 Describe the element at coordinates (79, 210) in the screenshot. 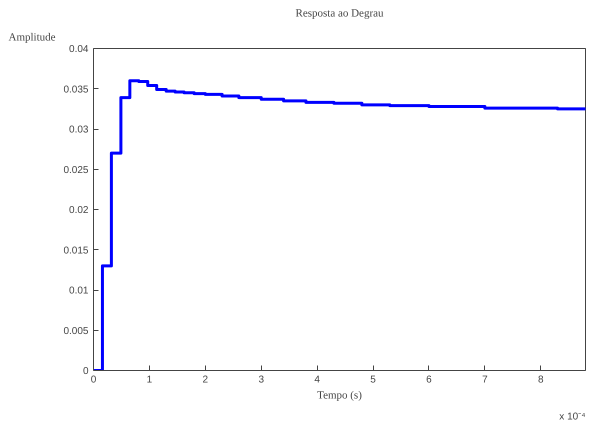

I see `y-tick-label: 0.02` at that location.